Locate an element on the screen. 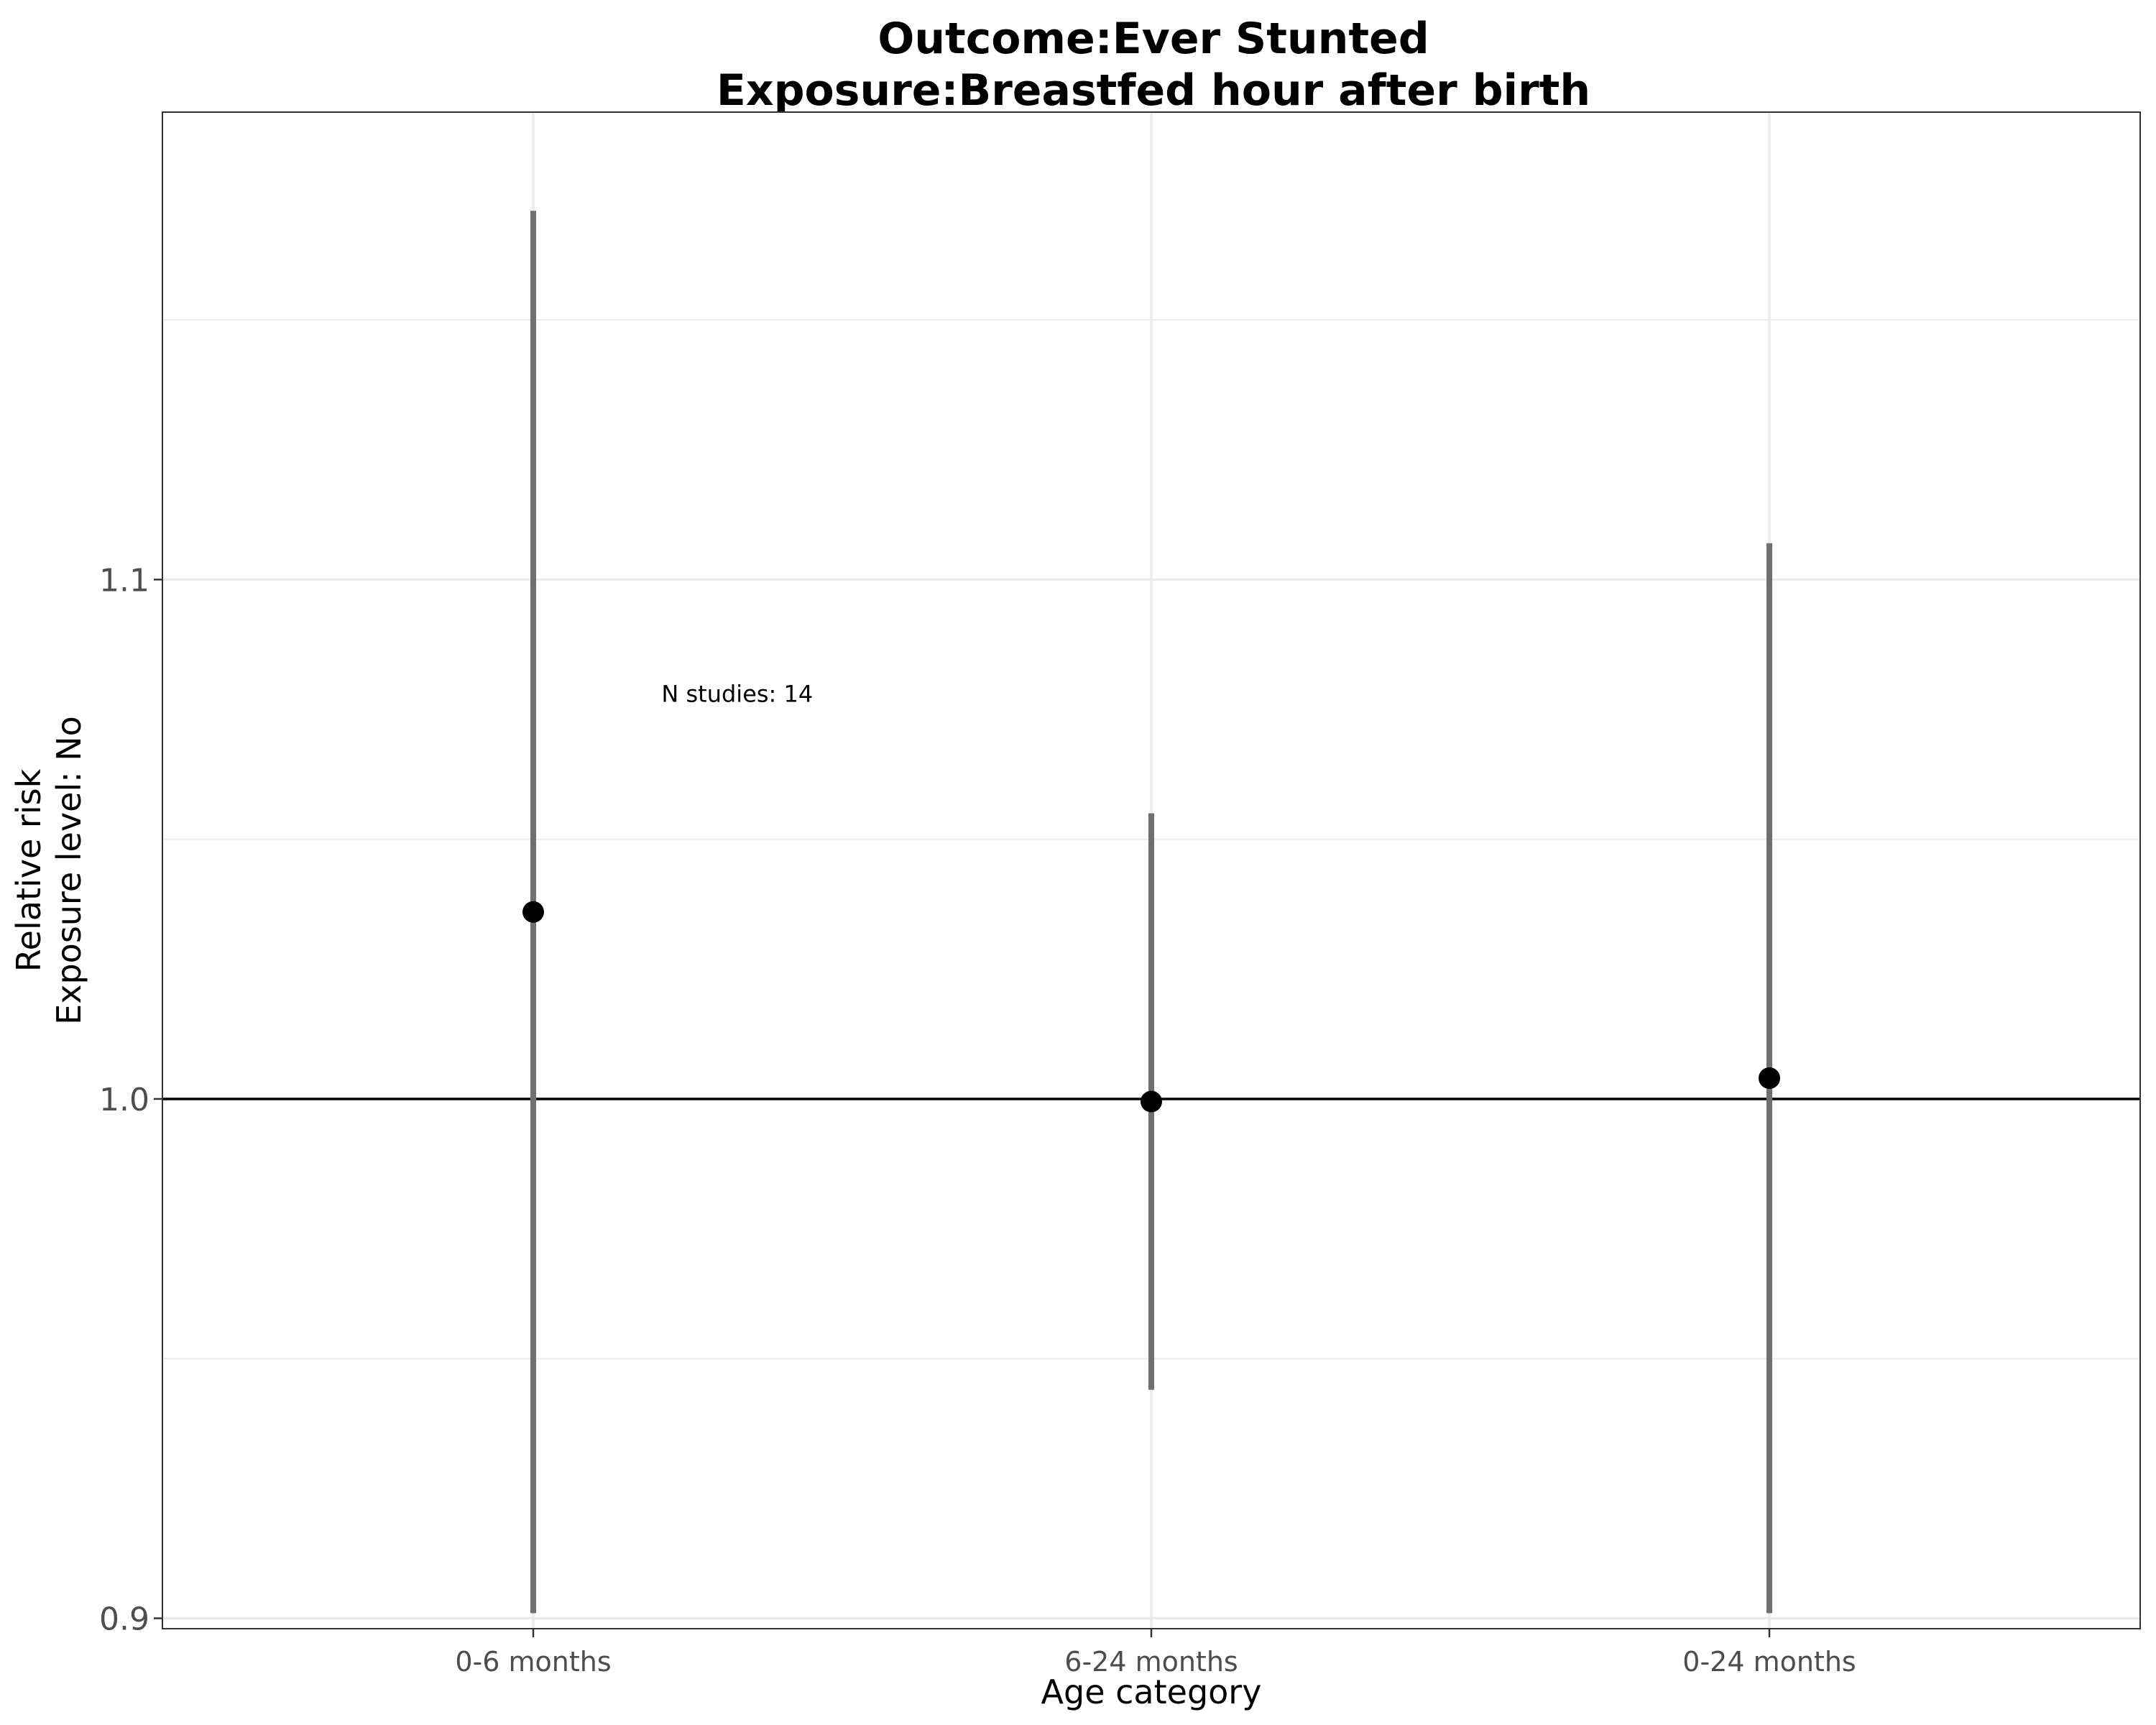 The width and height of the screenshot is (2156, 1725). data-points is located at coordinates (1151, 1007).